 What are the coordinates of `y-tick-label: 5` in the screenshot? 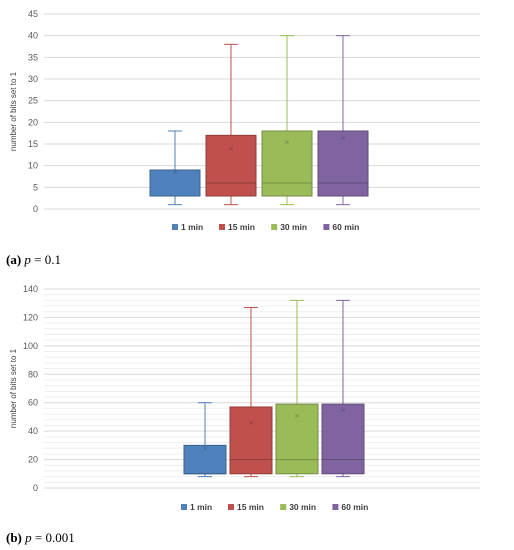 It's located at (35, 187).